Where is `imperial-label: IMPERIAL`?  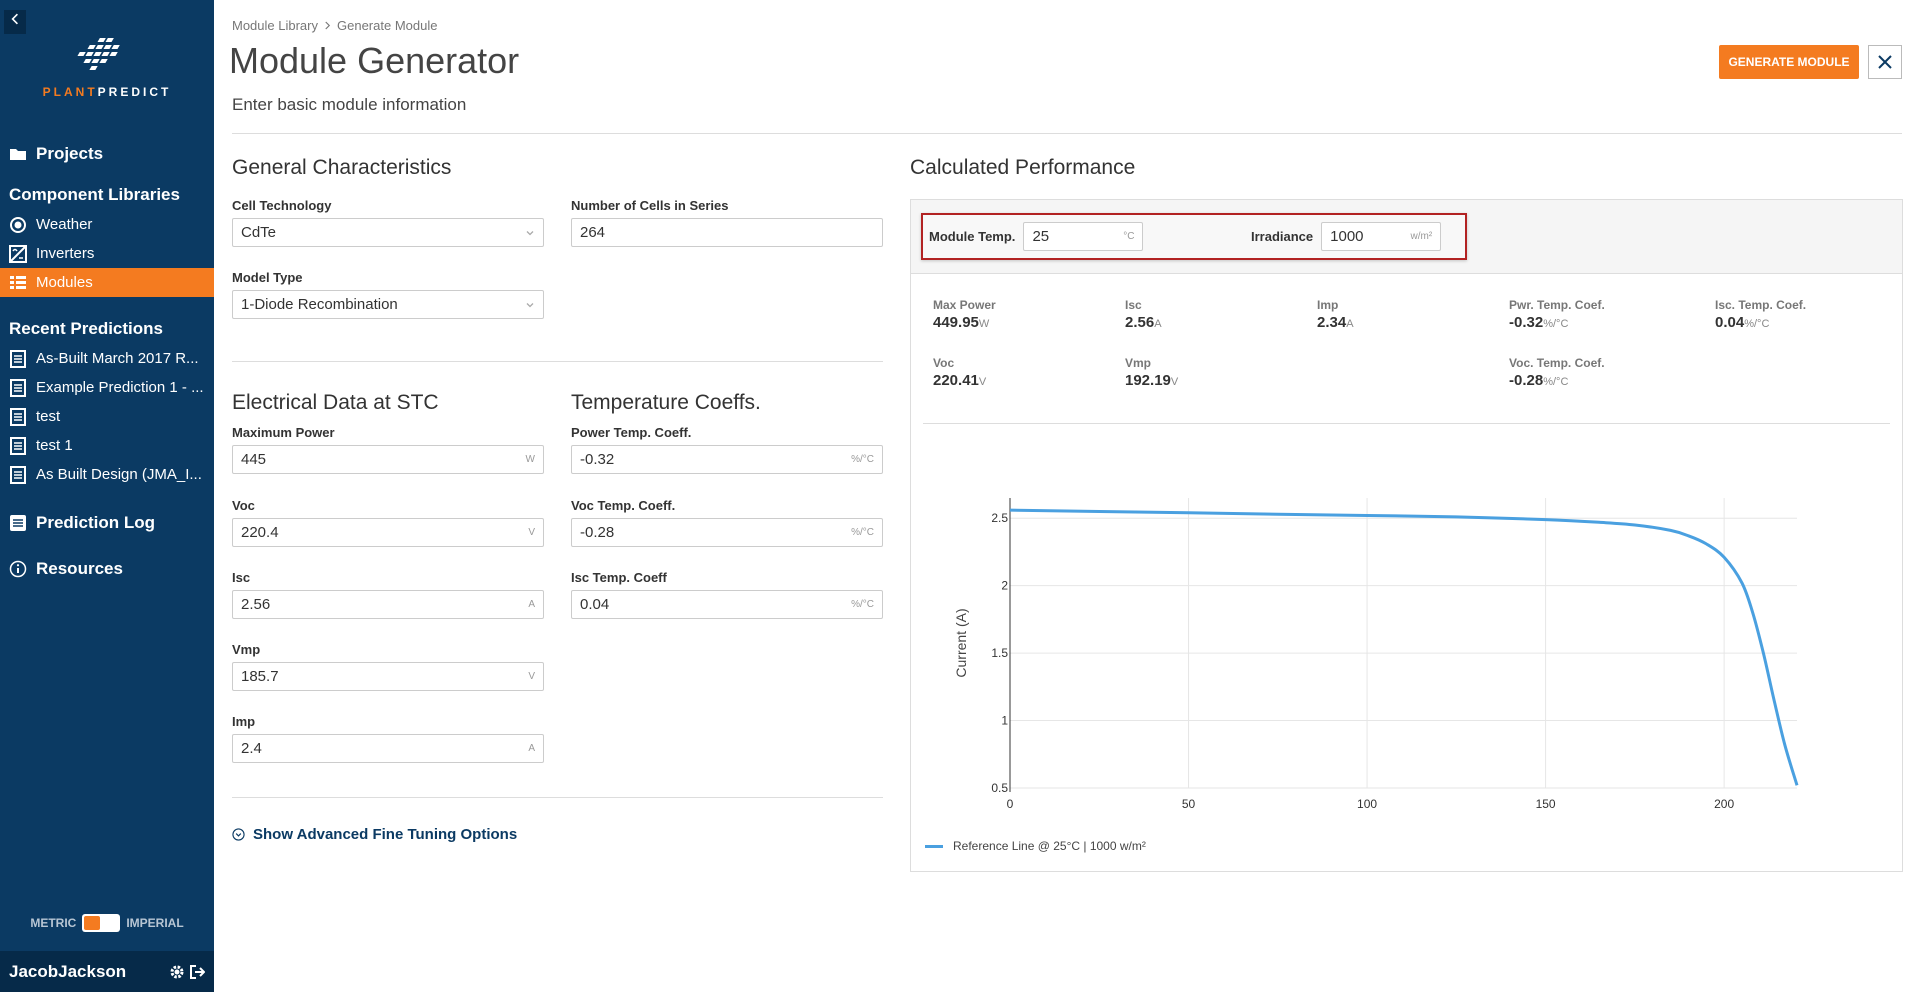 imperial-label: IMPERIAL is located at coordinates (155, 923).